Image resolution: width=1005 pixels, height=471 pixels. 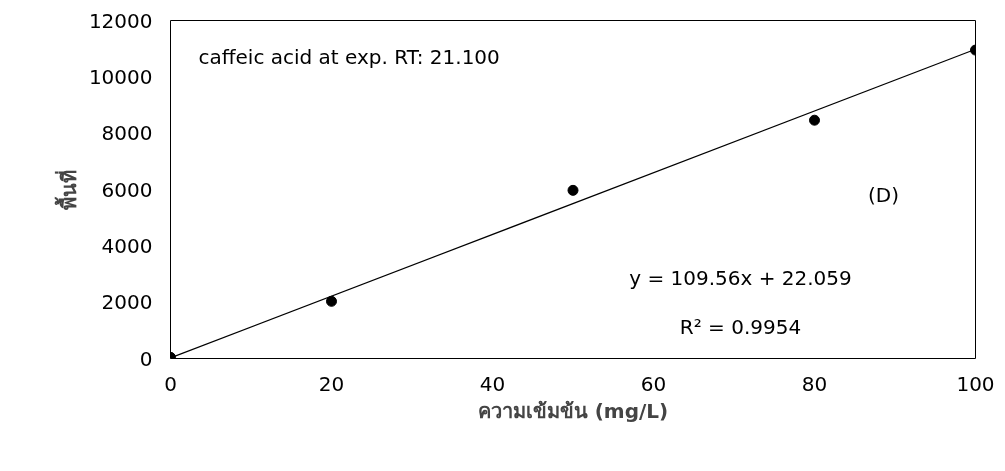 I want to click on x-tick-label: 0, so click(x=170, y=383).